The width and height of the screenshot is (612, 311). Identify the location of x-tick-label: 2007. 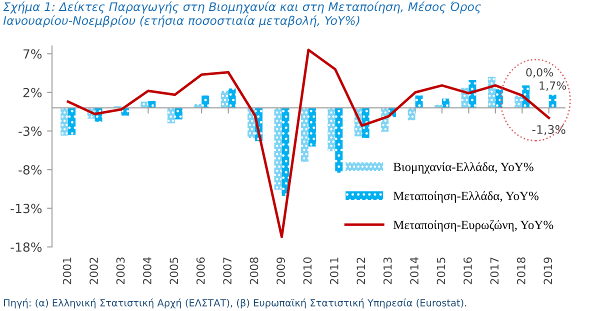
(227, 271).